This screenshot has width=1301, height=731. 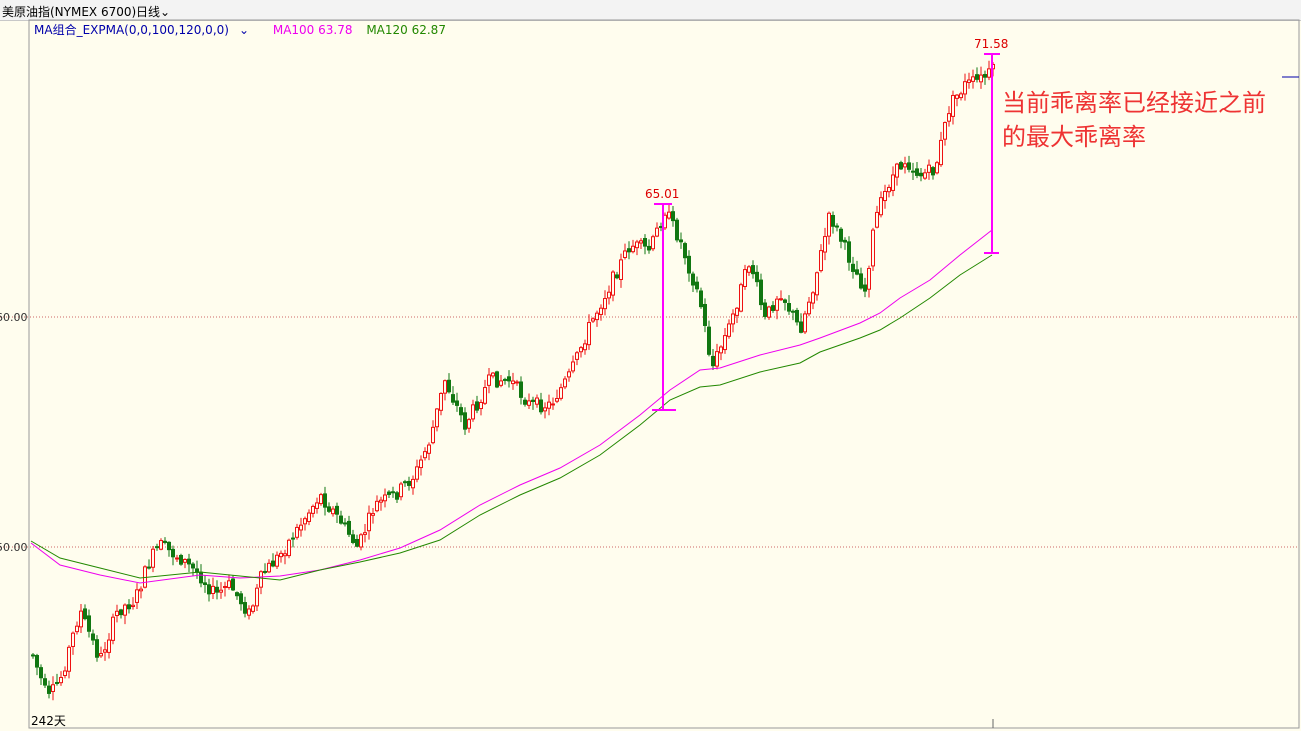 What do you see at coordinates (1134, 103) in the screenshot?
I see `annotation-line-1: 当前乖离率已经接近之前` at bounding box center [1134, 103].